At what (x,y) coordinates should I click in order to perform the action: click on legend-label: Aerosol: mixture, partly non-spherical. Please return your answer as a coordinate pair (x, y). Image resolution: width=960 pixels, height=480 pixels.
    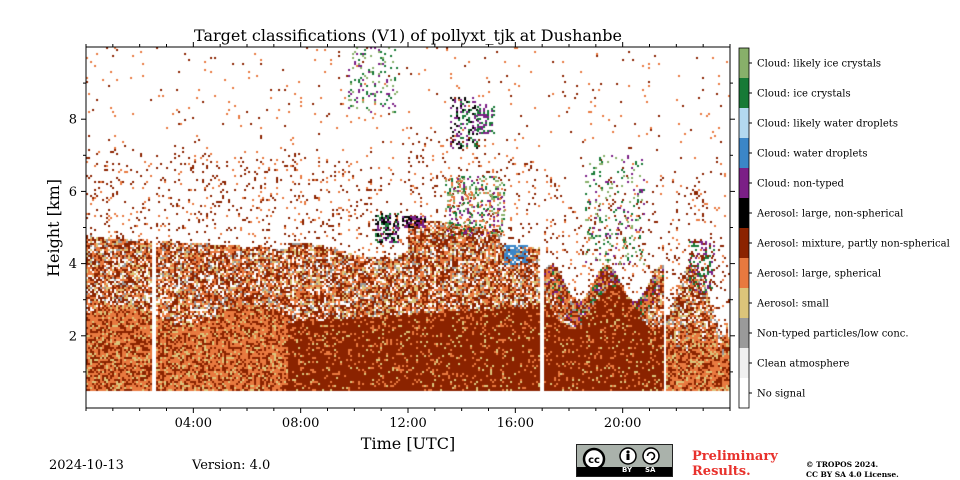
    Looking at the image, I should click on (853, 244).